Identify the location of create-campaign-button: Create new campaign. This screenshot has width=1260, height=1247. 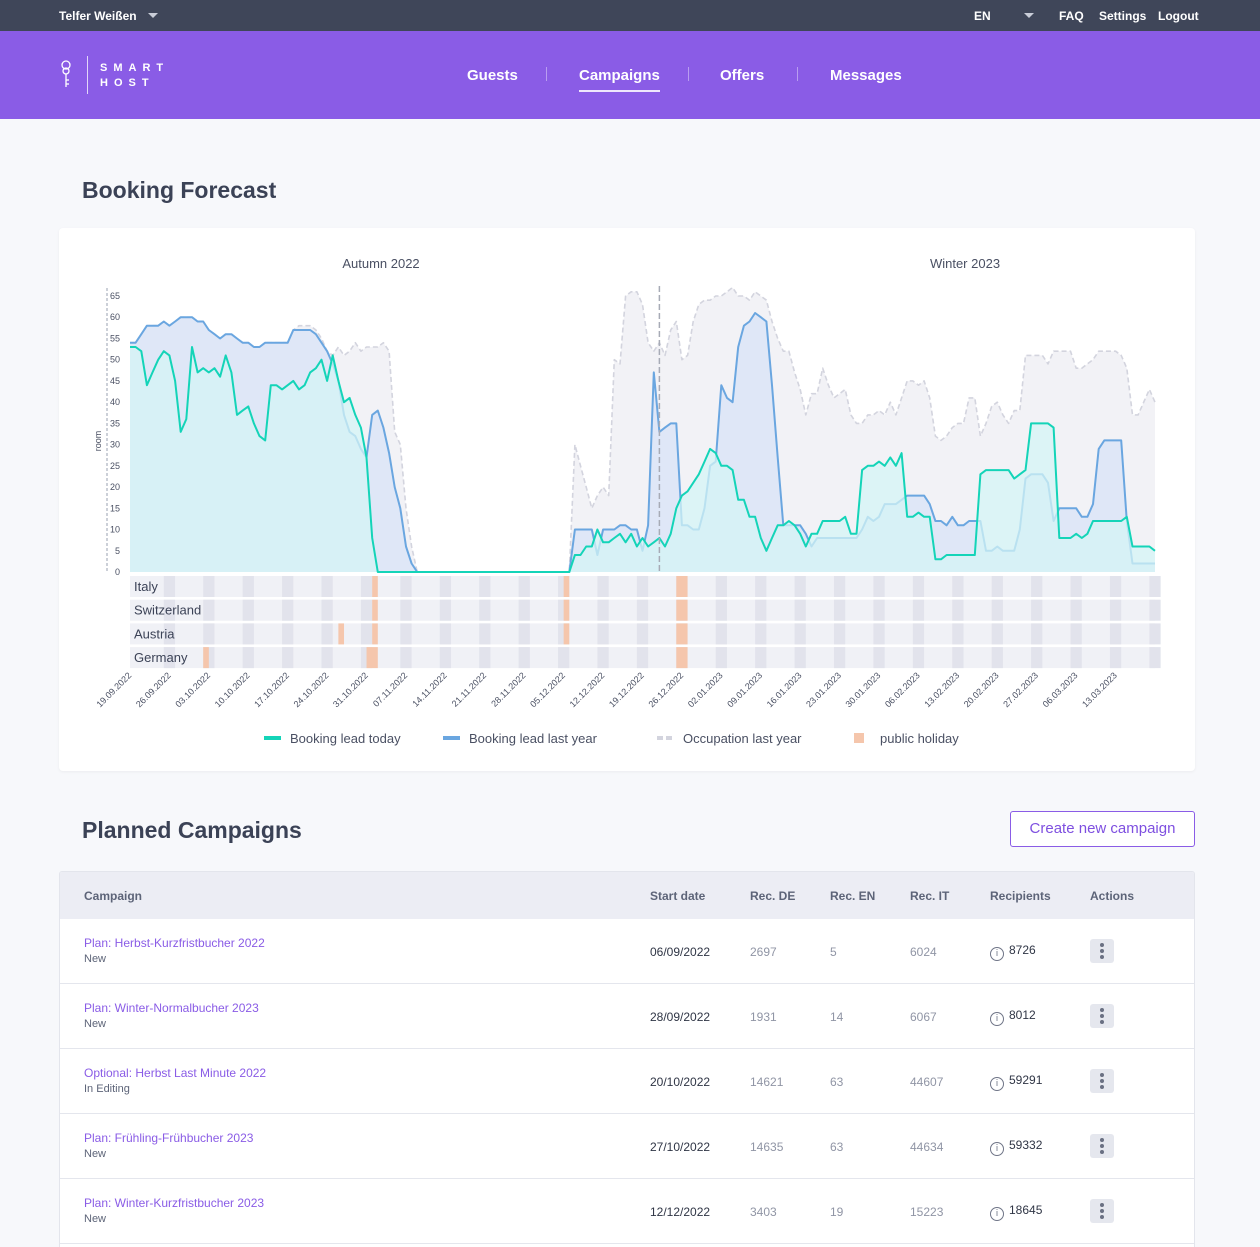
(1102, 829).